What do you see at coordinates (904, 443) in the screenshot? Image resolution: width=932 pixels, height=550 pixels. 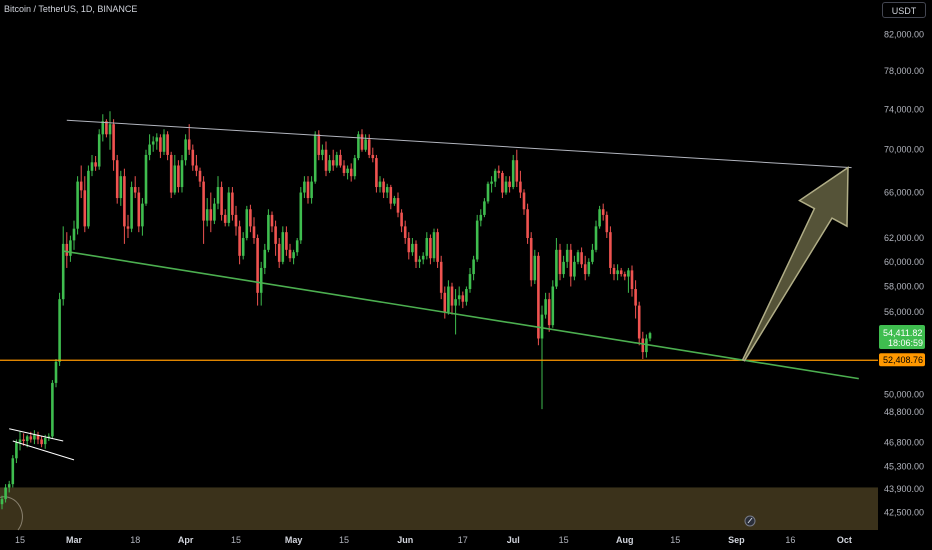 I see `y-axis-tick-label: 46,800.00` at bounding box center [904, 443].